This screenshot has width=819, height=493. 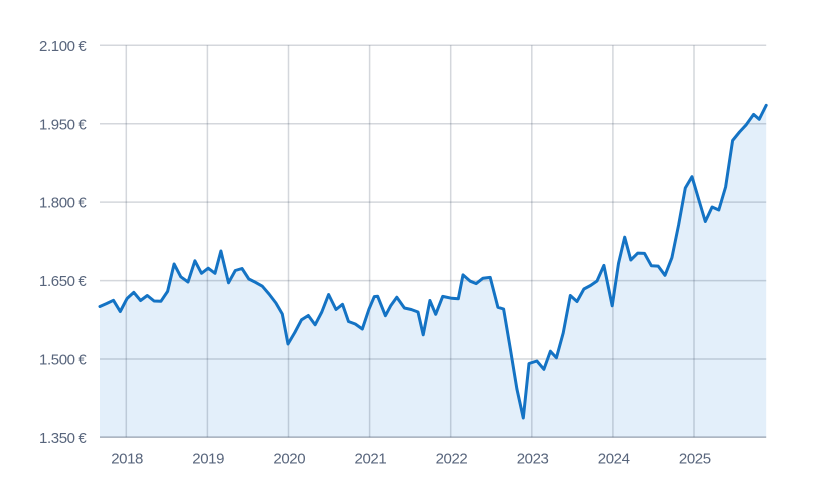 I want to click on svg-text: 1.500 €, so click(x=63, y=360).